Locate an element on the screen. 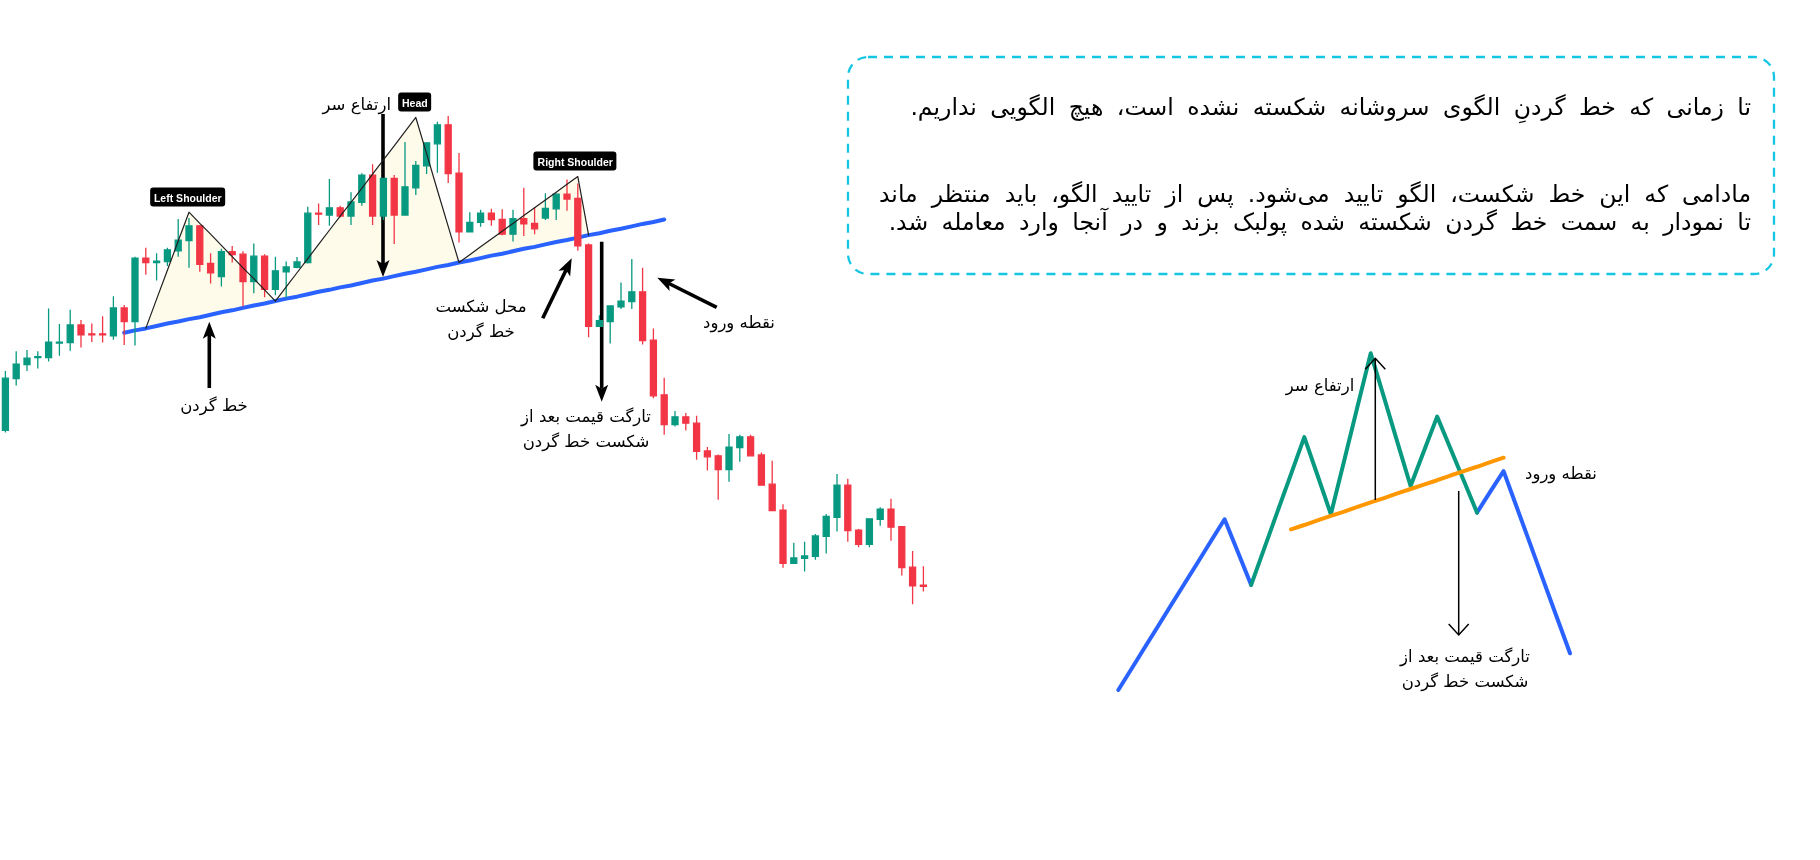 Image resolution: width=1820 pixels, height=860 pixels. annotation: ارتفاع سر is located at coordinates (1320, 386).